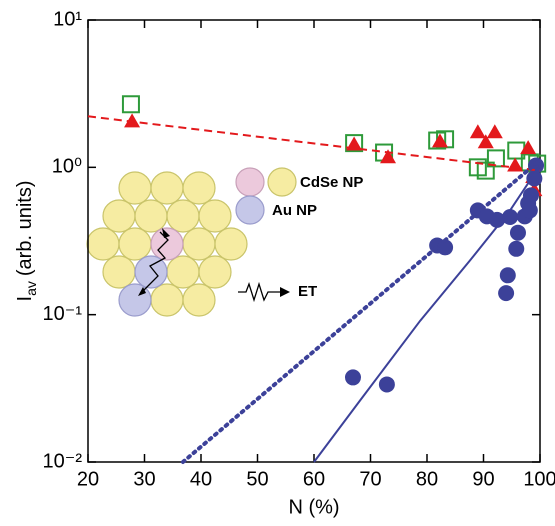 This screenshot has height=526, width=555. Describe the element at coordinates (88, 479) in the screenshot. I see `x-tick-label: 20` at that location.